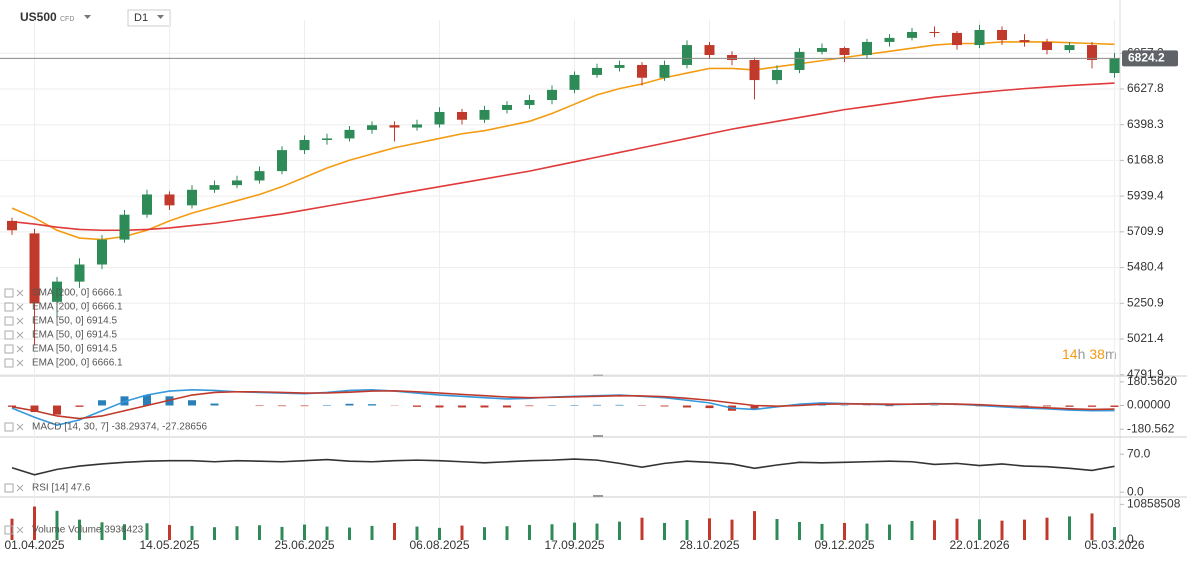 The width and height of the screenshot is (1187, 562). Describe the element at coordinates (304, 545) in the screenshot. I see `x-tick-label: 25.06.2025` at that location.